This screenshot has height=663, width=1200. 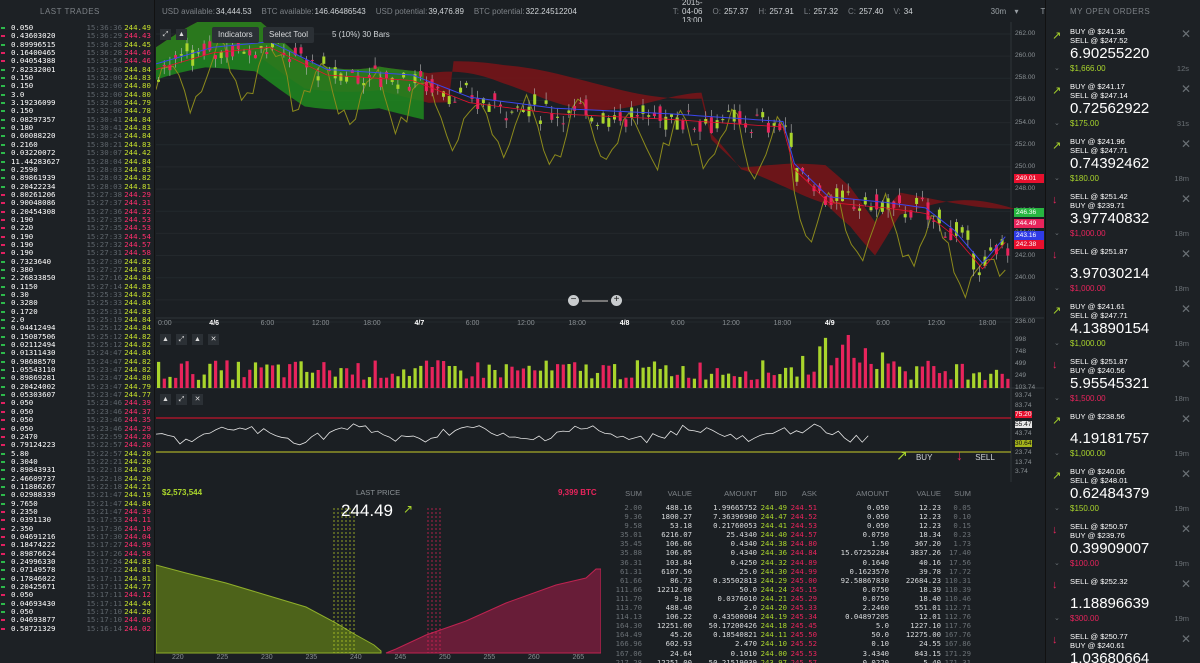 What do you see at coordinates (773, 553) in the screenshot?
I see `book-cell: 244.36` at bounding box center [773, 553].